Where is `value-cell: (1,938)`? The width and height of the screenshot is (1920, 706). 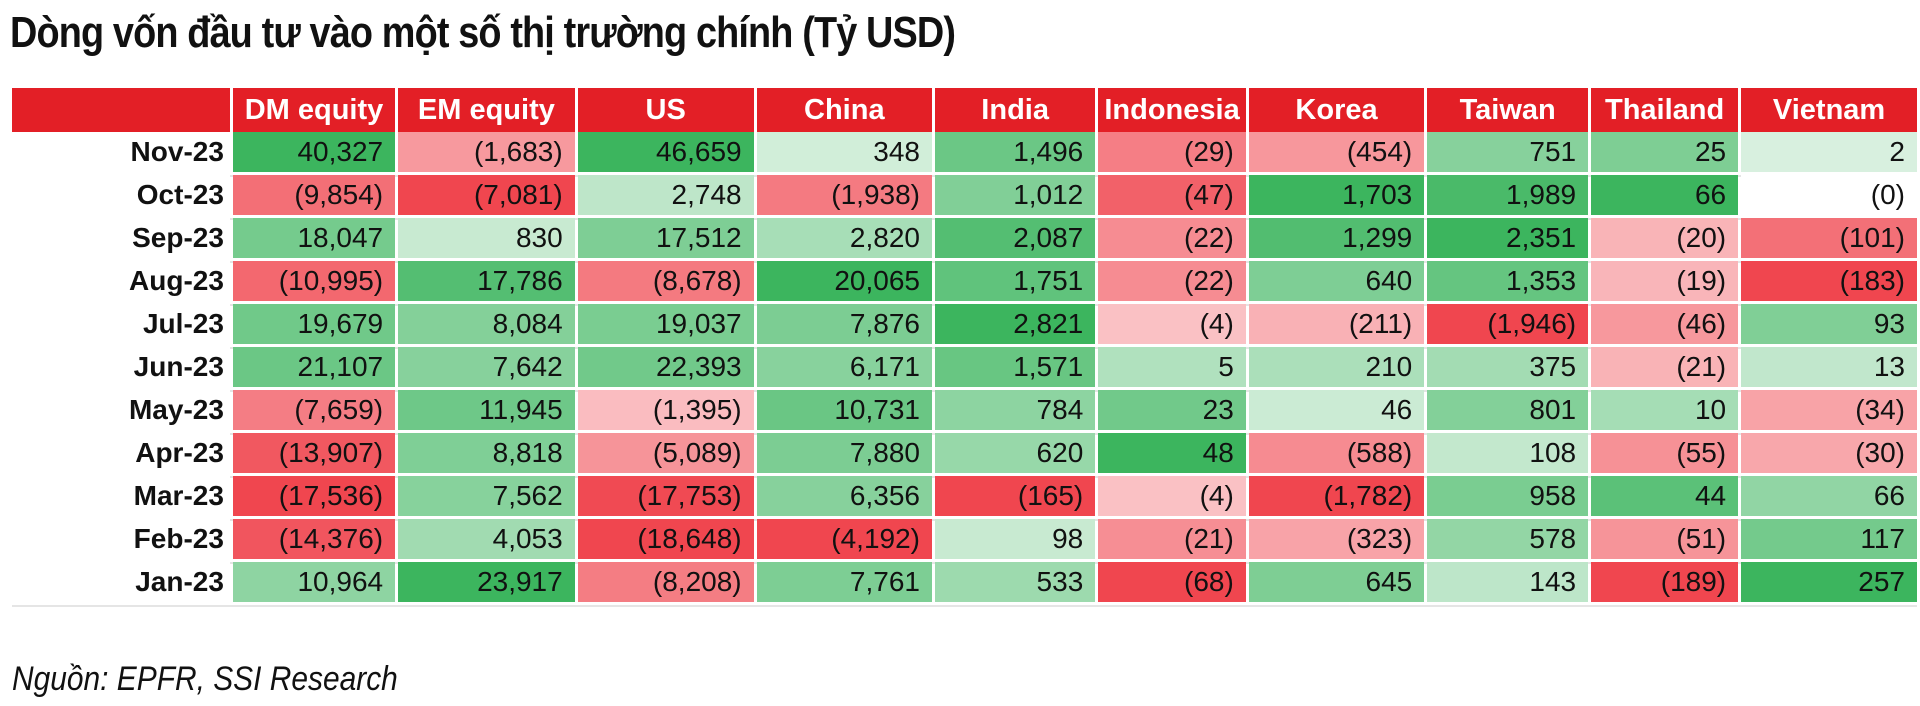 value-cell: (1,938) is located at coordinates (844, 196).